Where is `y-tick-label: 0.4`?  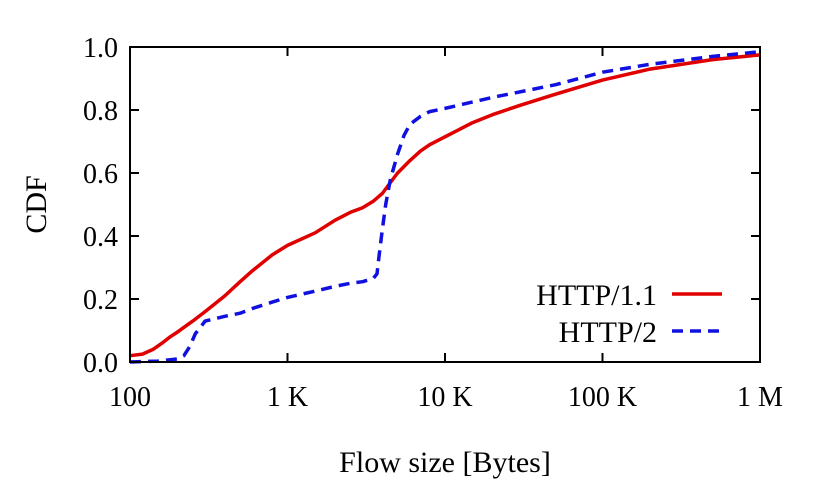 y-tick-label: 0.4 is located at coordinates (100, 237).